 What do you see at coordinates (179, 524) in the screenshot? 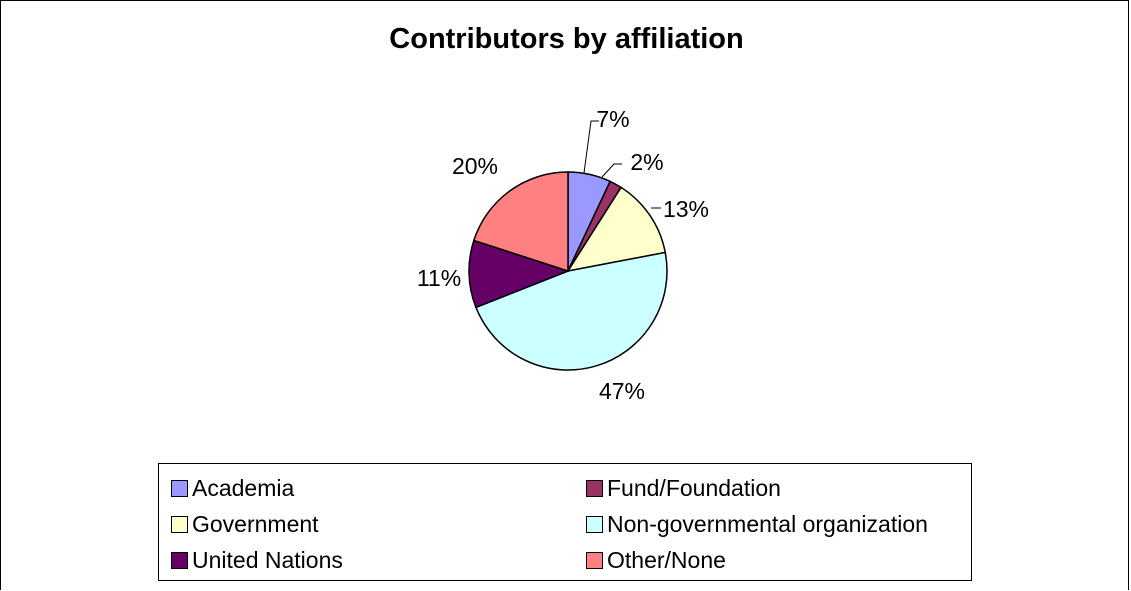
I see `legend-swatch-government` at bounding box center [179, 524].